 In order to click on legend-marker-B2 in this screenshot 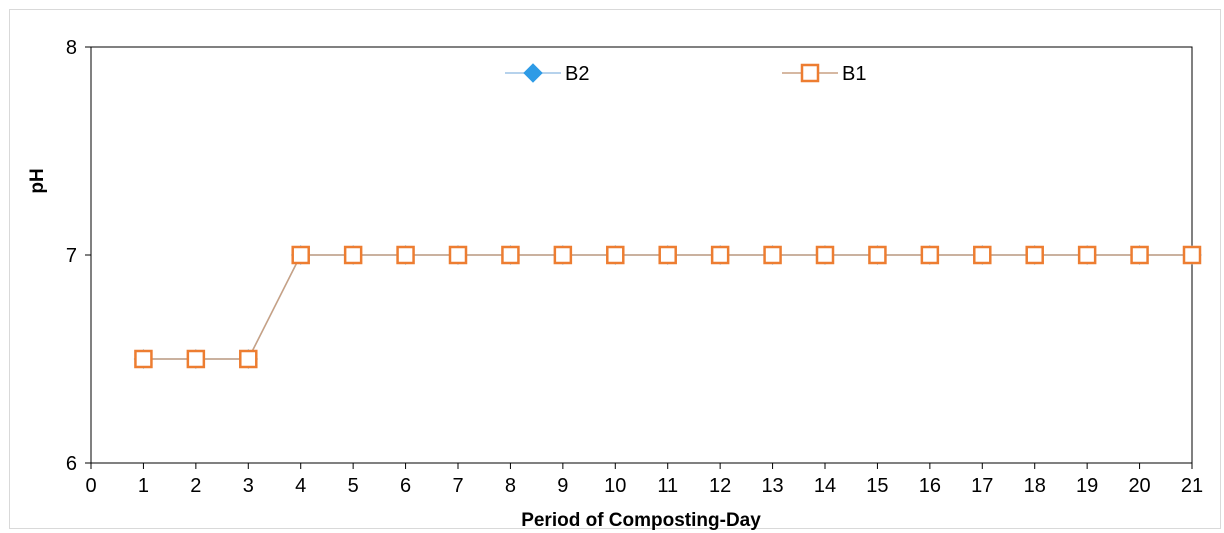, I will do `click(533, 73)`.